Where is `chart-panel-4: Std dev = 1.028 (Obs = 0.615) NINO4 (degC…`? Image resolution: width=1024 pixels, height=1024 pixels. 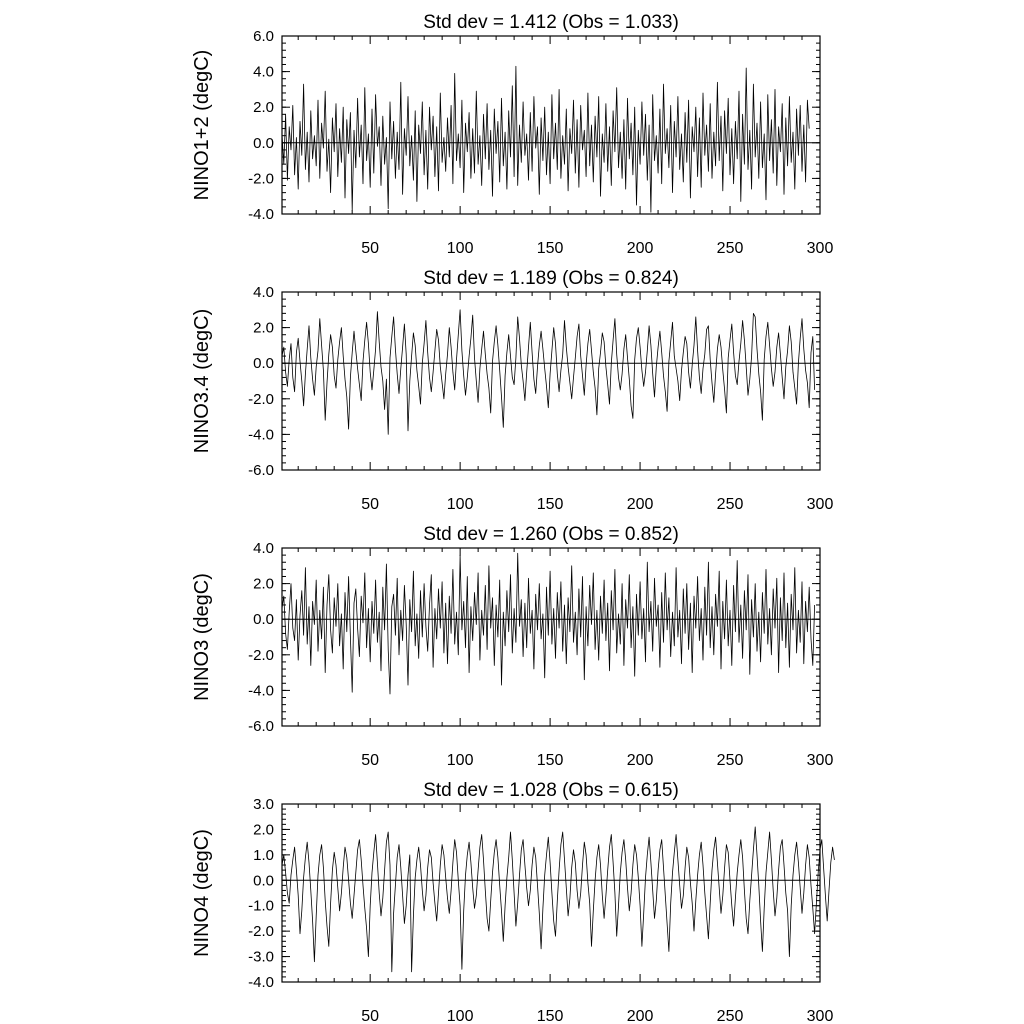 chart-panel-4: Std dev = 1.028 (Obs = 0.615) NINO4 (degC… is located at coordinates (513, 902).